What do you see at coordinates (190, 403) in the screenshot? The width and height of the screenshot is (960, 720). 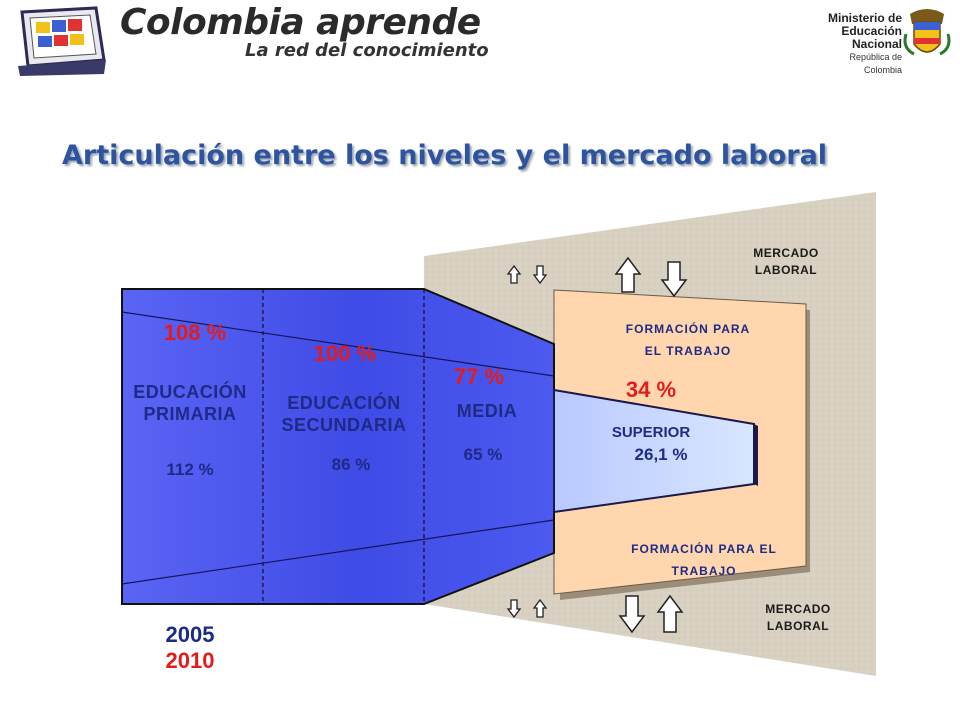 I see `primaria-label: EDUCACIÓN PRIMARIA` at bounding box center [190, 403].